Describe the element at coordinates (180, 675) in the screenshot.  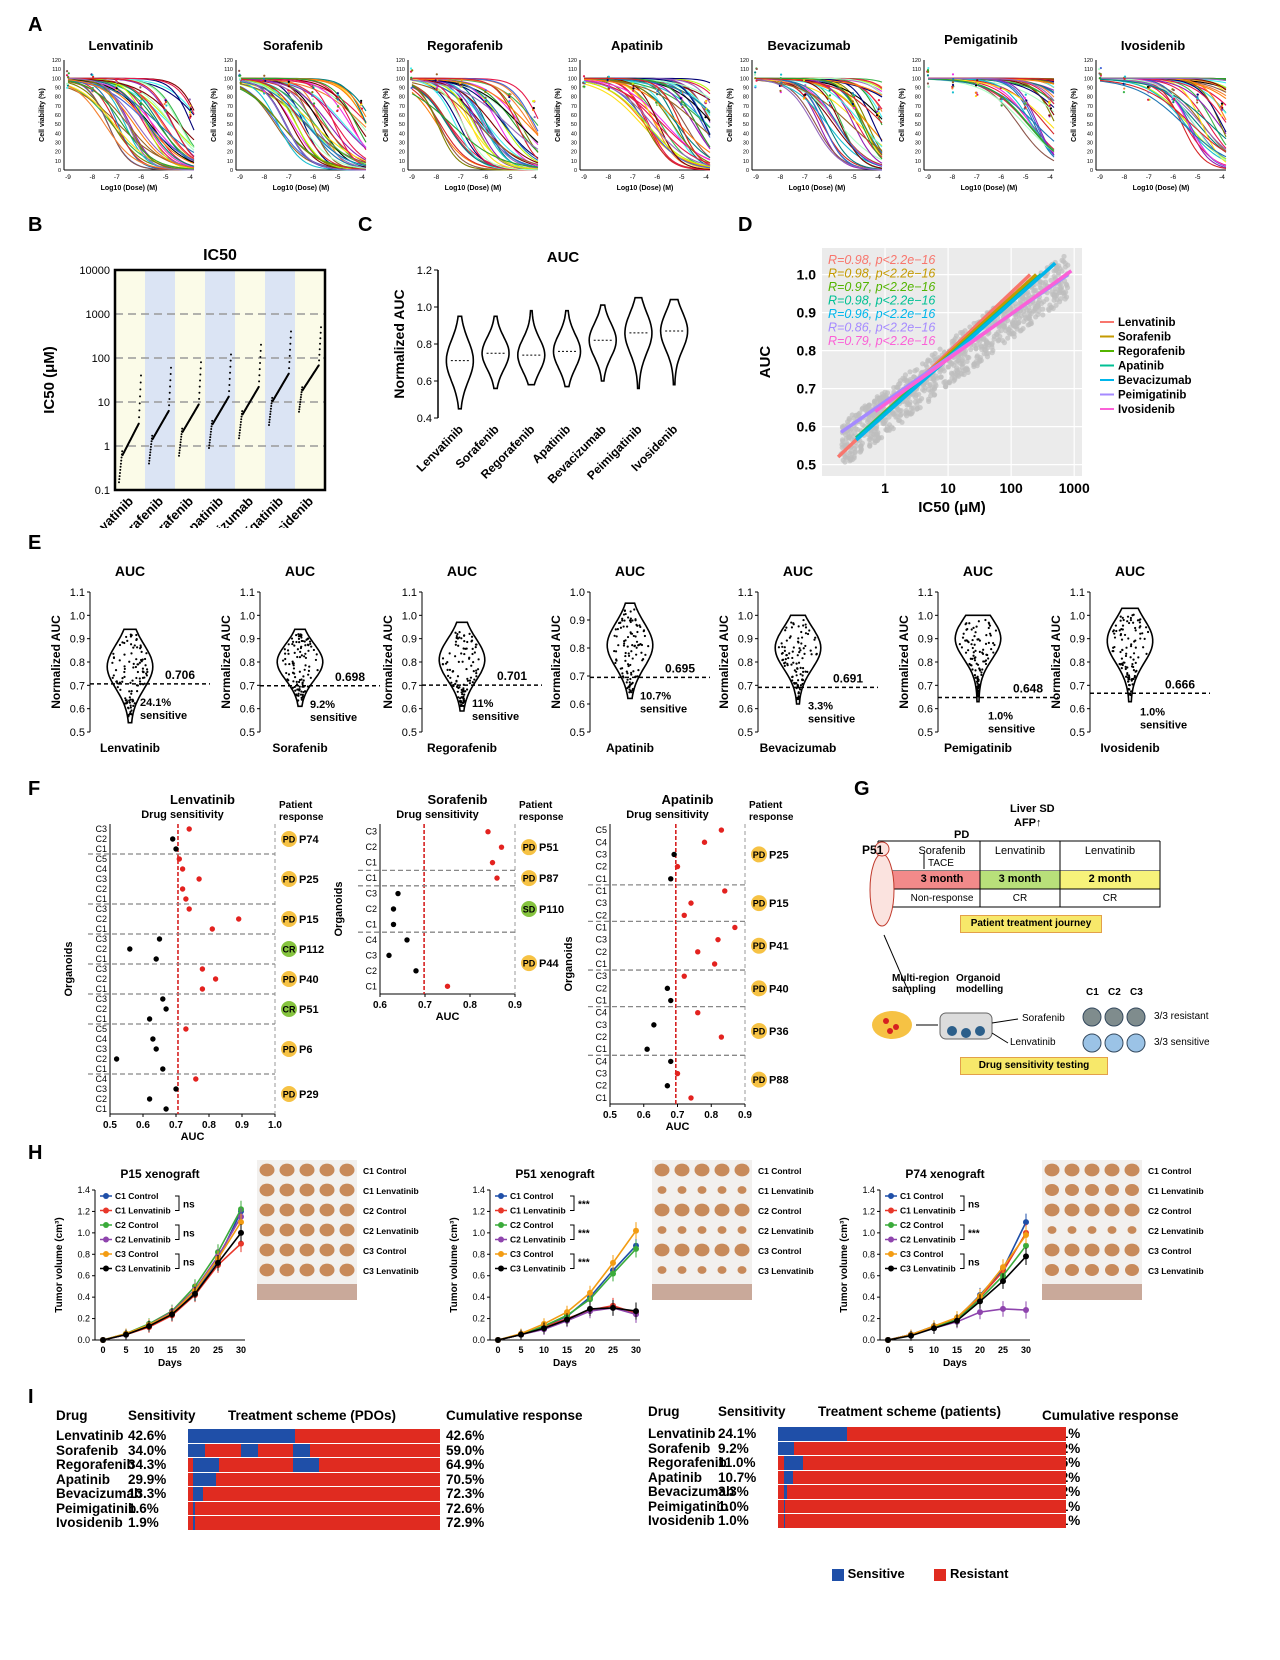
I see `threshold-value: 0.706` at that location.